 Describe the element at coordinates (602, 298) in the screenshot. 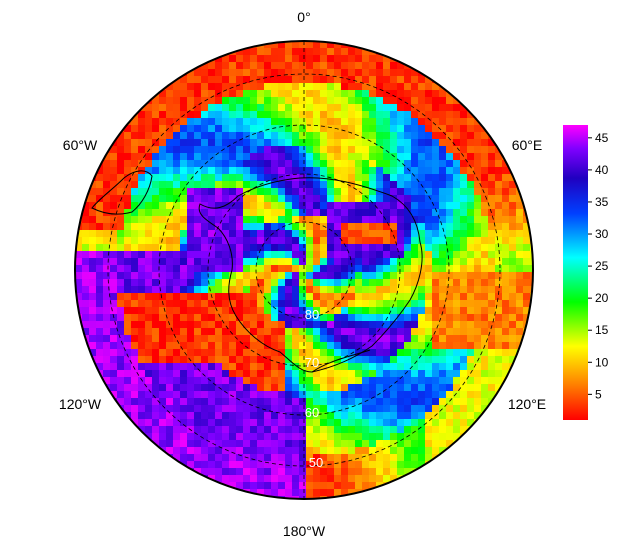

I see `colorbar-tick-label: 20` at that location.